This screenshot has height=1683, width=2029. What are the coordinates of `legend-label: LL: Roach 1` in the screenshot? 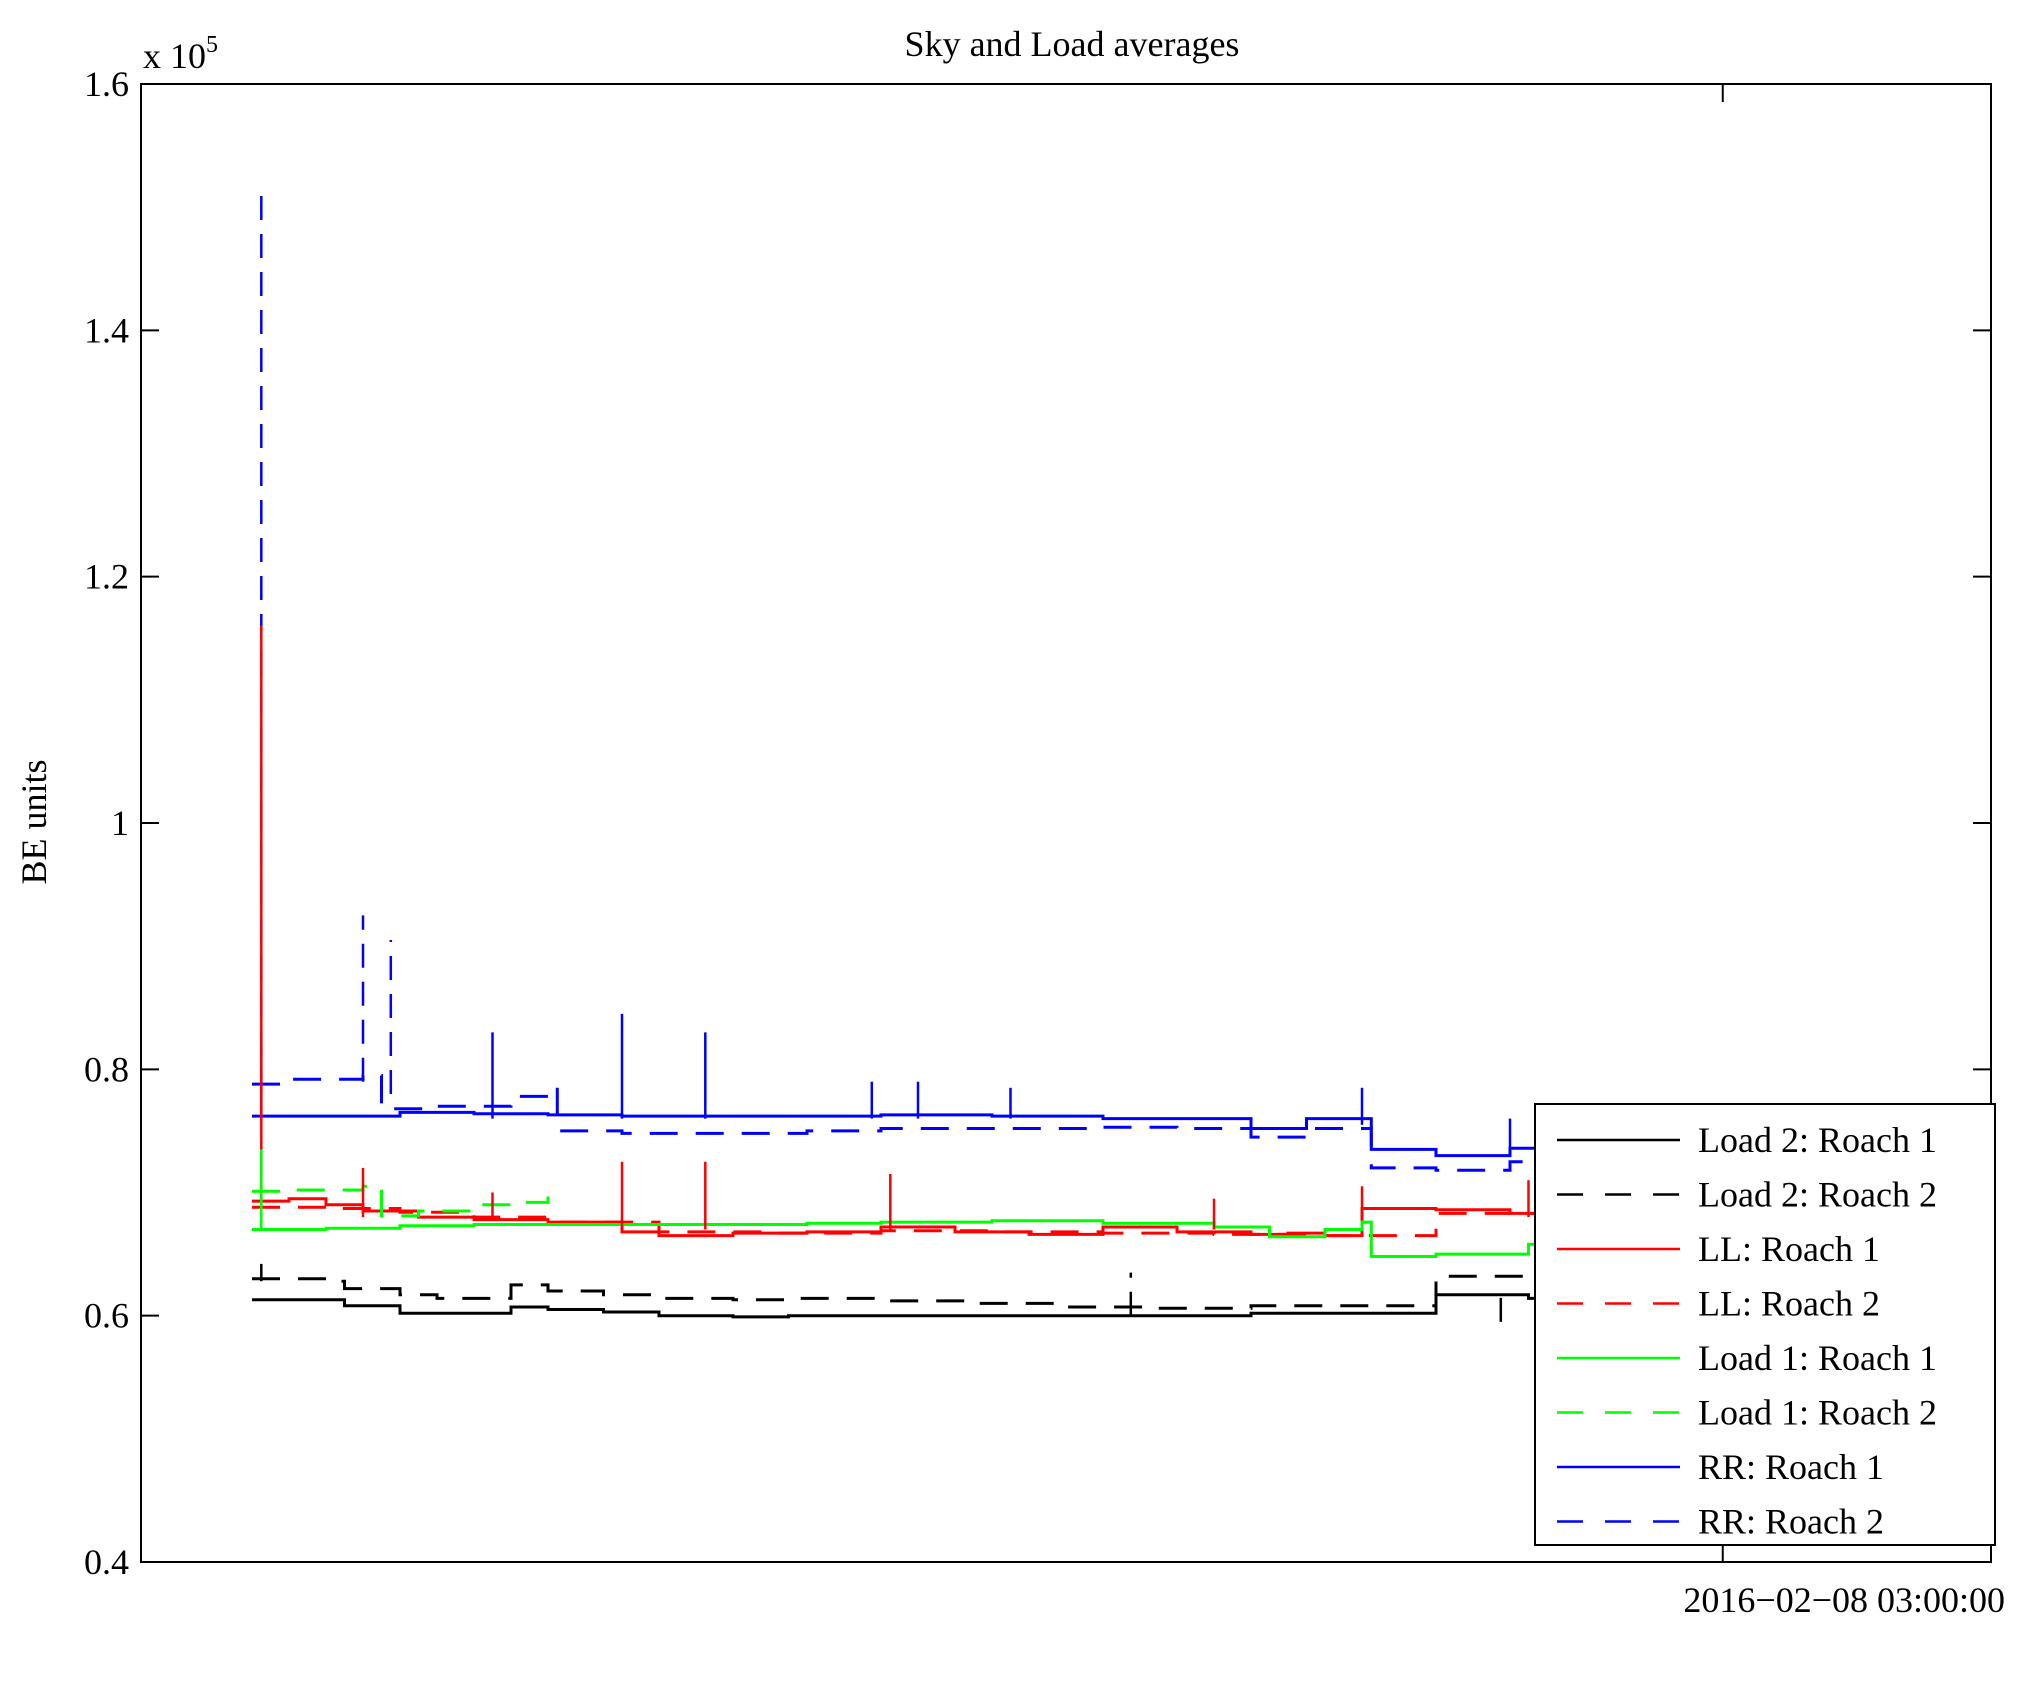 It's located at (1789, 1249).